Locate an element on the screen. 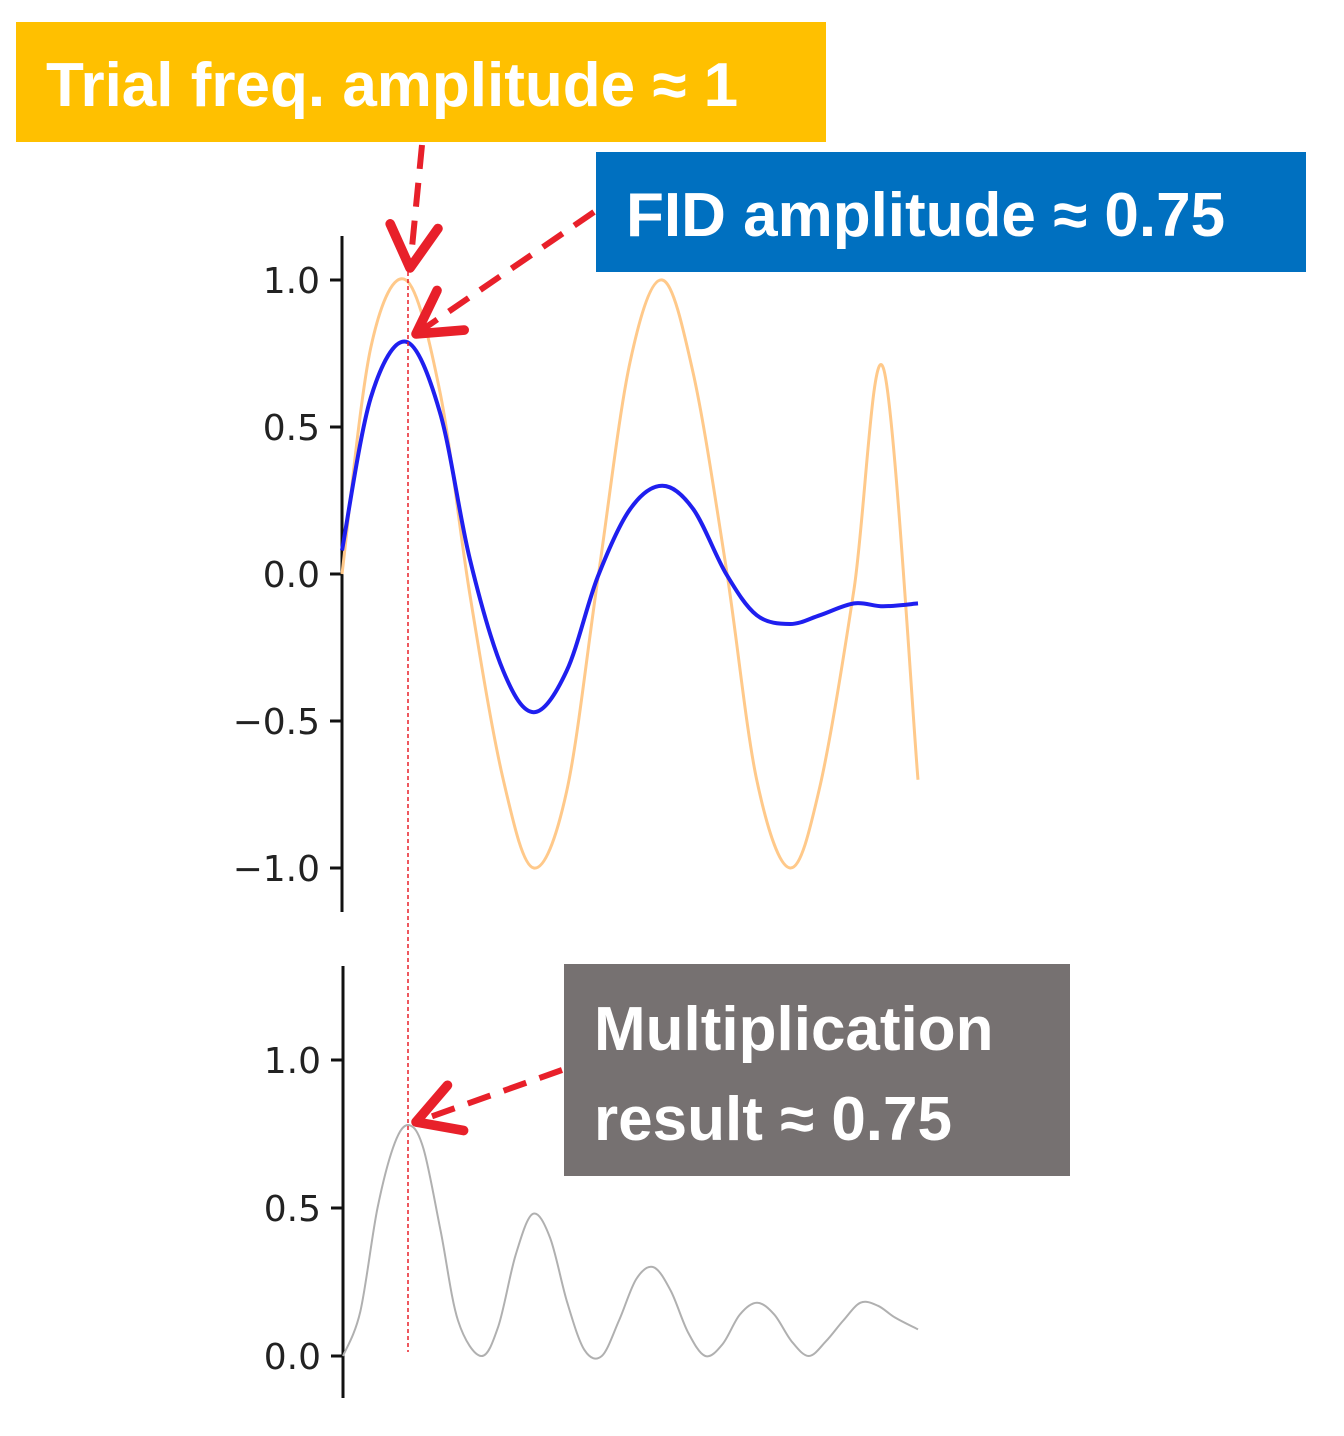  arrow-trial is located at coordinates (414, 208).